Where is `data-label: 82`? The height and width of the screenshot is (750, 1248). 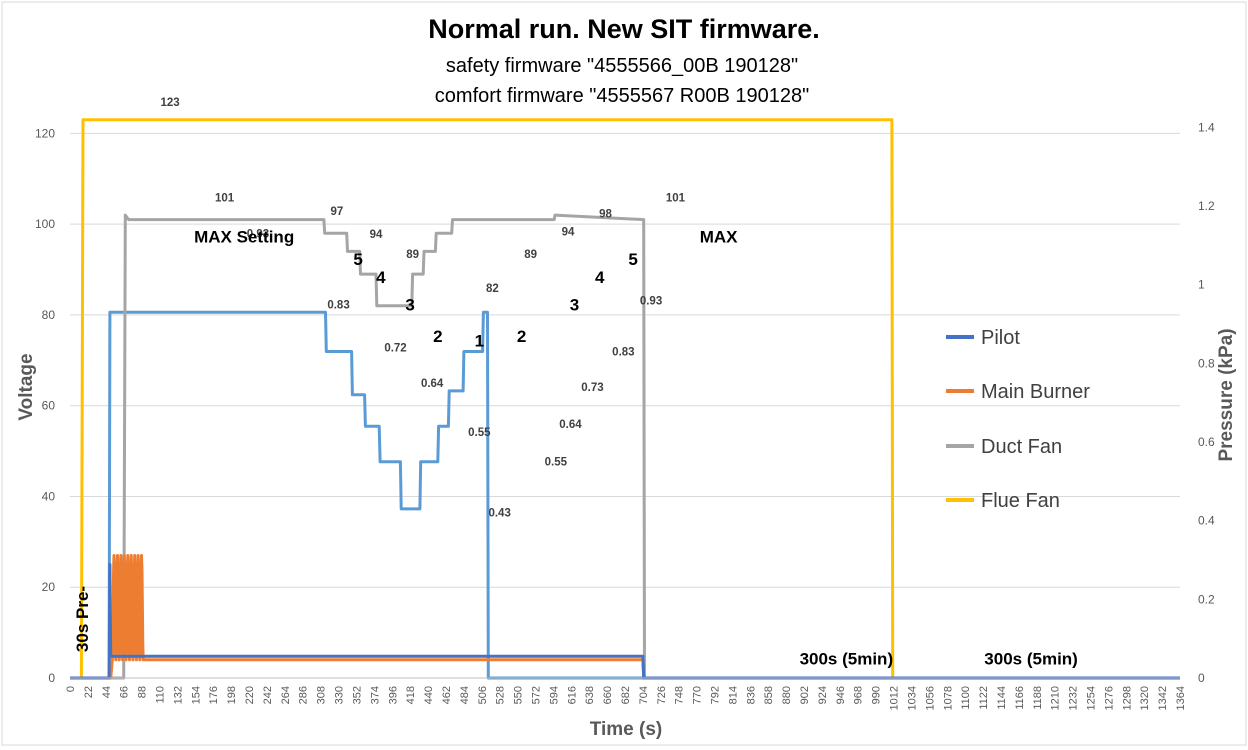
data-label: 82 is located at coordinates (492, 289).